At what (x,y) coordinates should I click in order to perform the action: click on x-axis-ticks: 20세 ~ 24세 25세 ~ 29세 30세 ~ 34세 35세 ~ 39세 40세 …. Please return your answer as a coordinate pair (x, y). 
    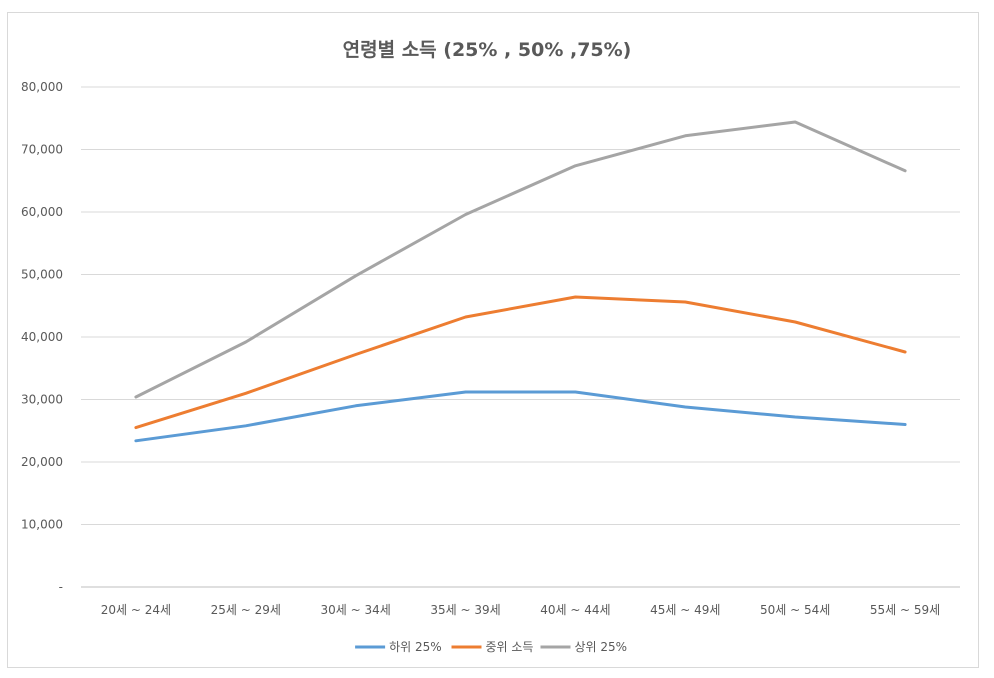
    Looking at the image, I should click on (520, 610).